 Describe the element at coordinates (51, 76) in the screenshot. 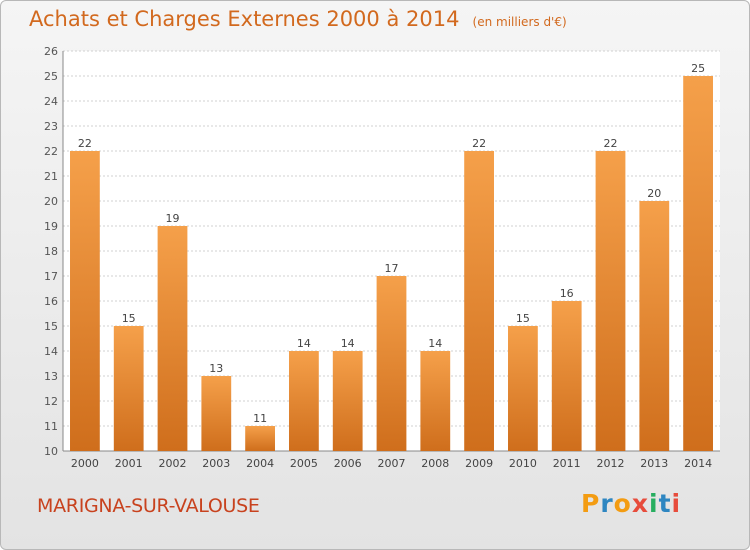

I see `y-tick-label: 25` at that location.